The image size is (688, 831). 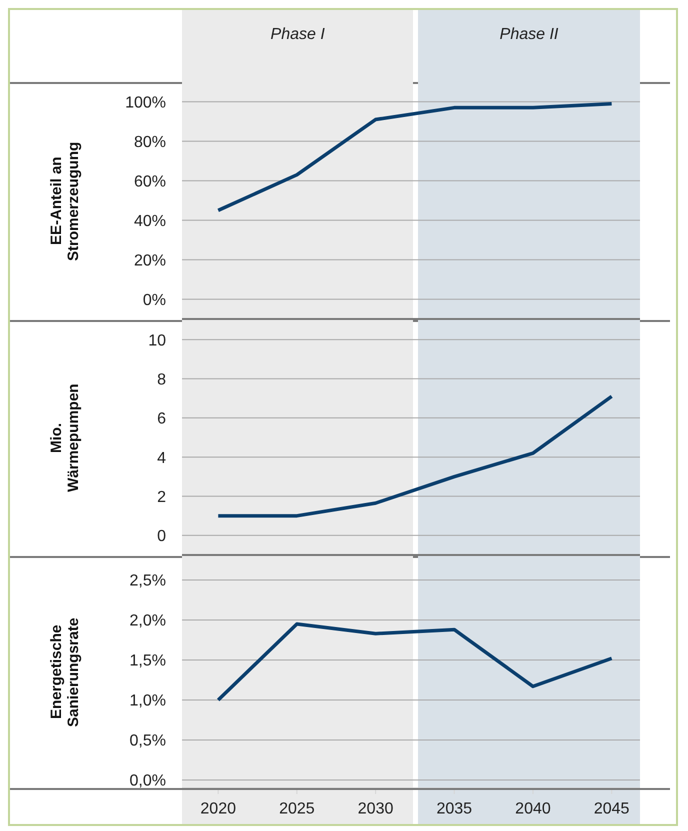 What do you see at coordinates (148, 661) in the screenshot?
I see `y-tick-label: 1,5%` at bounding box center [148, 661].